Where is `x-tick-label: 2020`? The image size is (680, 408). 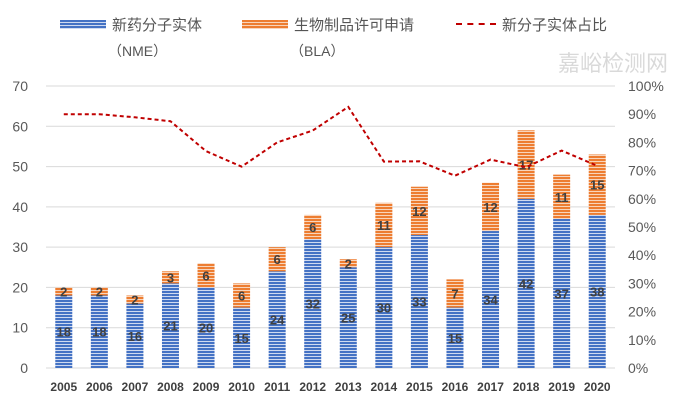 x-tick-label: 2020 is located at coordinates (597, 387).